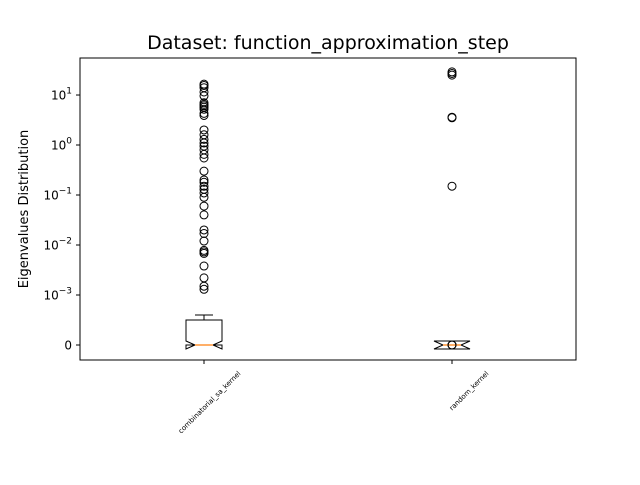  I want to click on y-axis-label: Eigenvalues Distribution, so click(24, 209).